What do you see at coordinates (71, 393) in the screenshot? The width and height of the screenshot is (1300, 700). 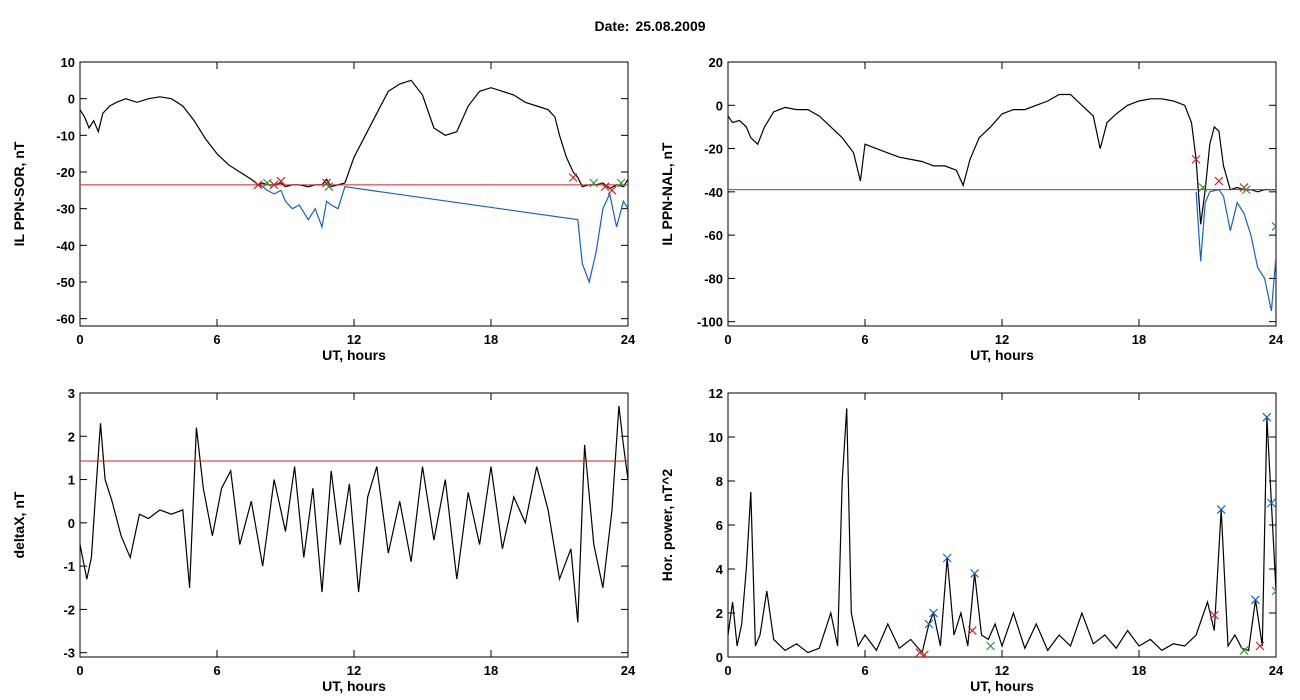 I see `y-tick-label: 3` at bounding box center [71, 393].